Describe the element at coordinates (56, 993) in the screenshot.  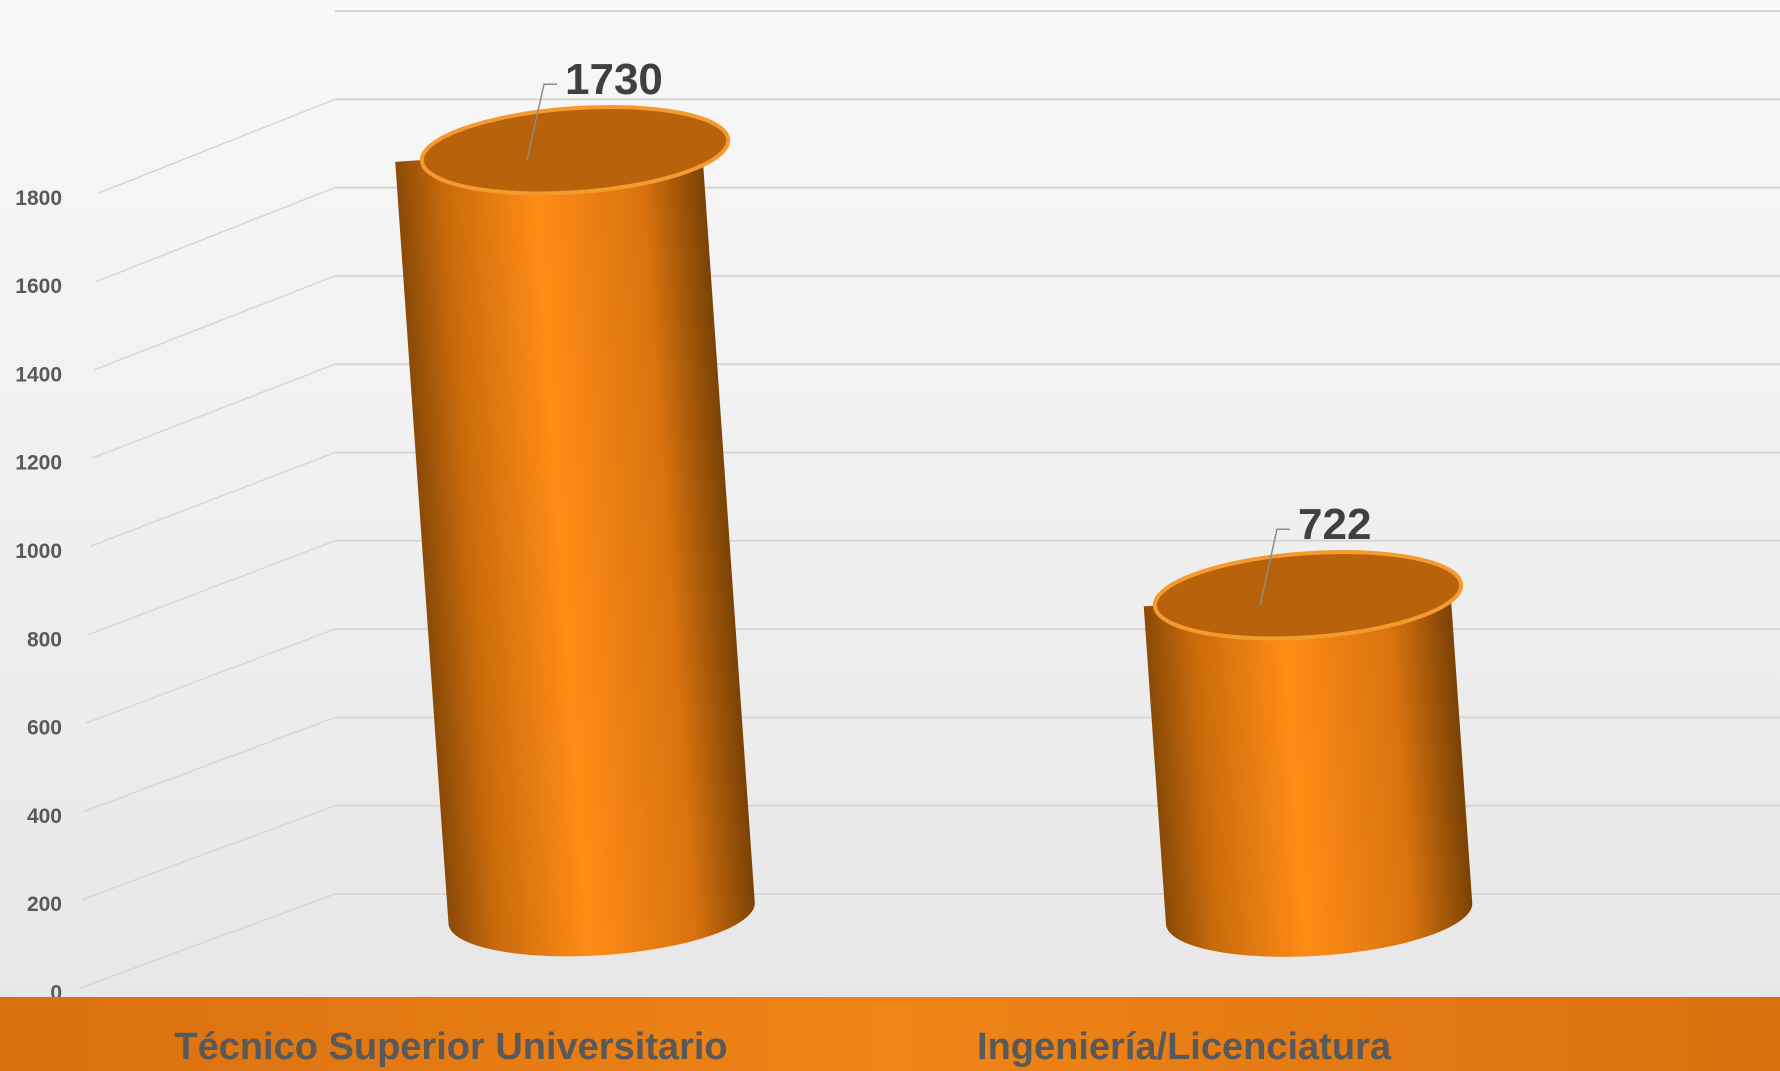
I see `y-tick-label: 0` at that location.